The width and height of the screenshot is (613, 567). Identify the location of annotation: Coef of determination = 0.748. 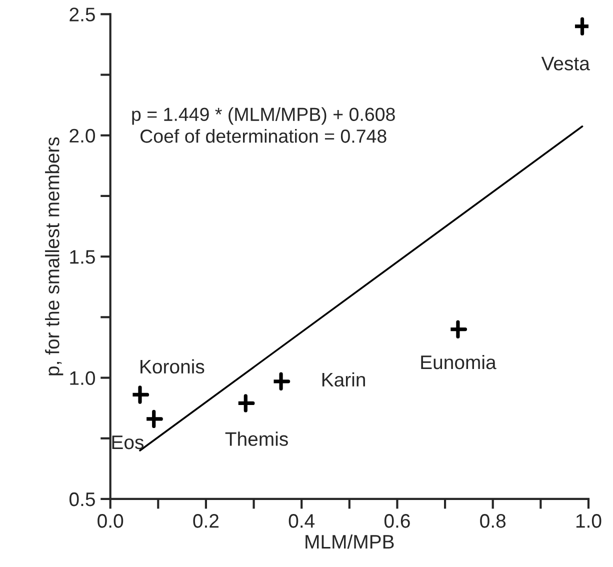
(263, 136).